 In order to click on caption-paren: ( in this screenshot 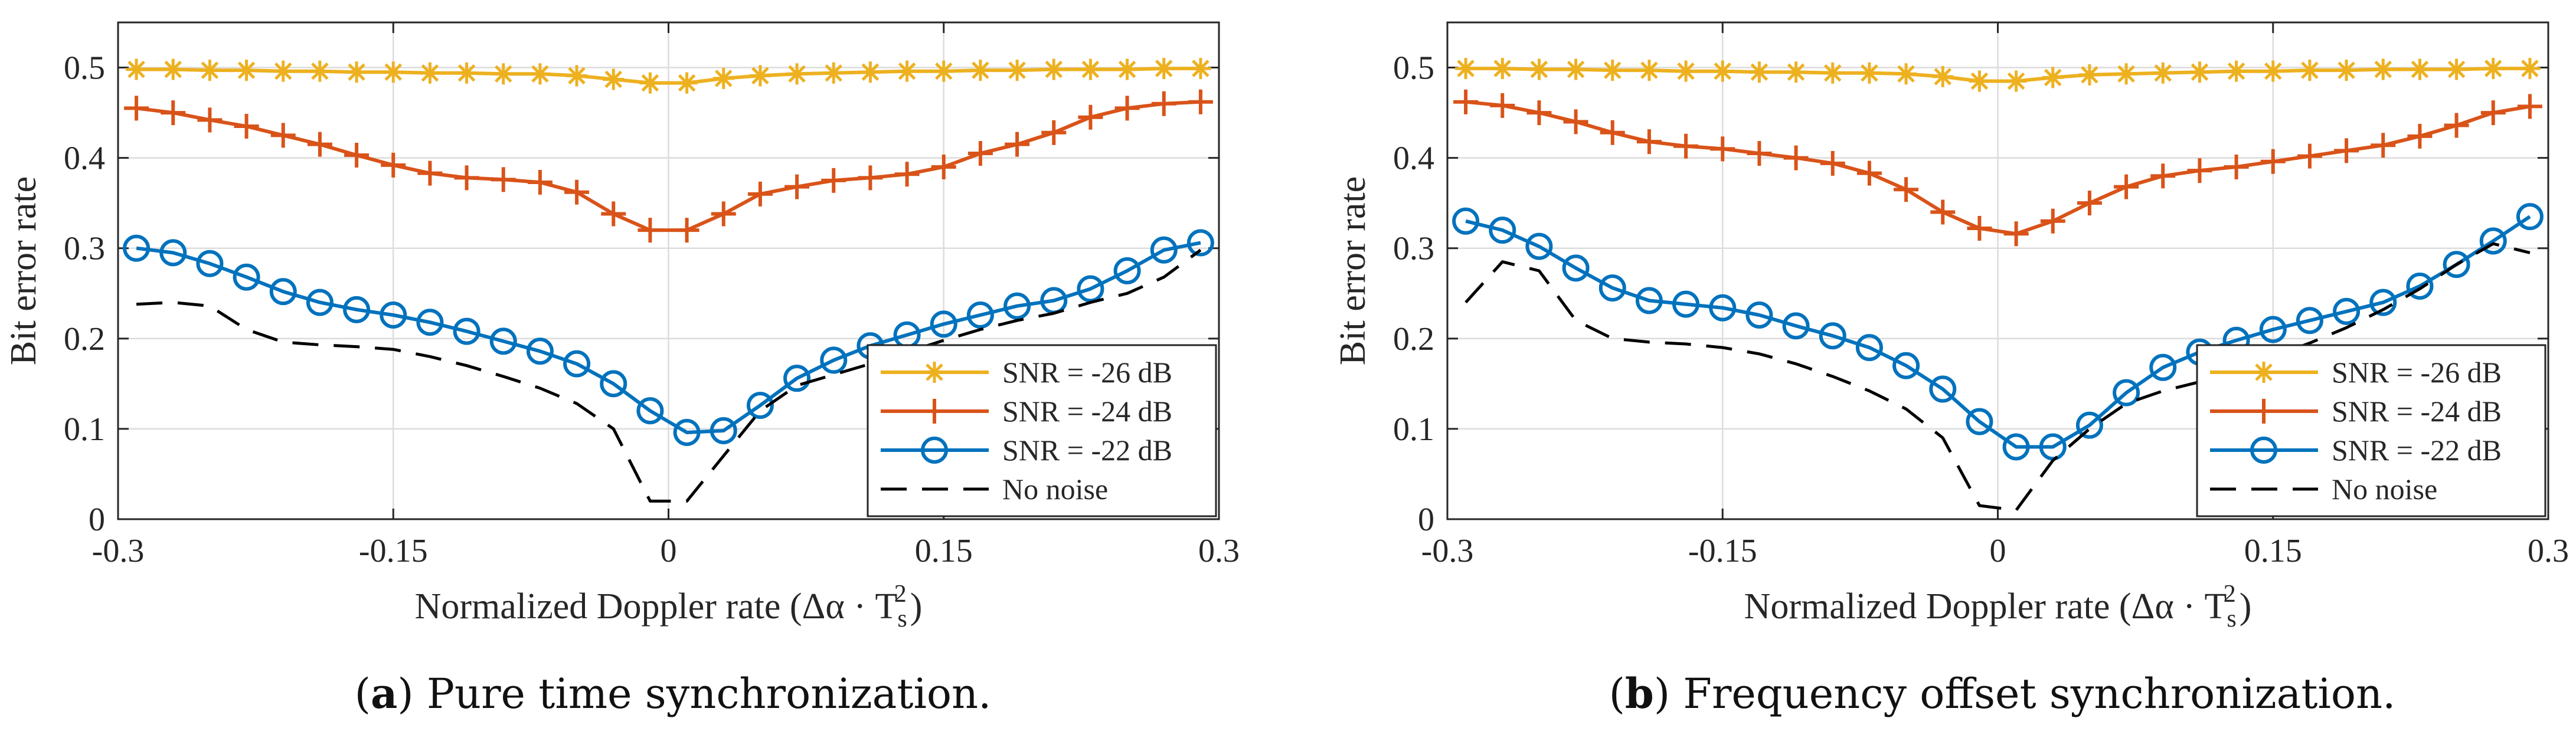, I will do `click(363, 694)`.